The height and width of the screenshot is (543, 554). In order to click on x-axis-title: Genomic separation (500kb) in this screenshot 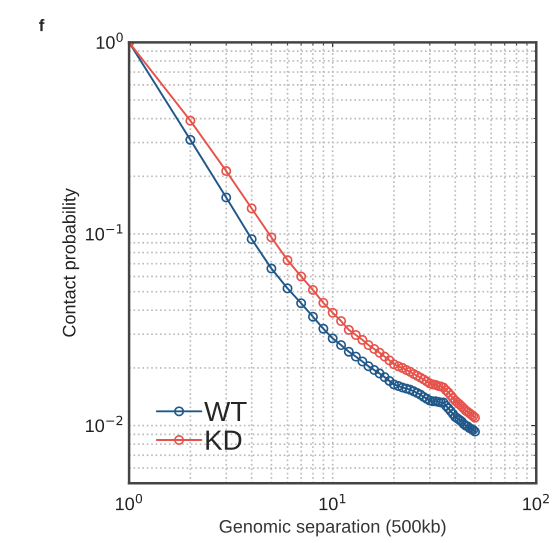, I will do `click(333, 528)`.